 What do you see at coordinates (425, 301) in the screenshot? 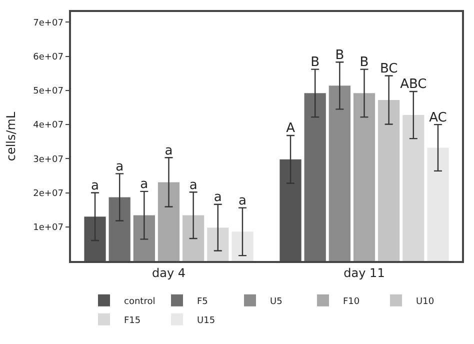
I see `legend-label: U10` at bounding box center [425, 301].